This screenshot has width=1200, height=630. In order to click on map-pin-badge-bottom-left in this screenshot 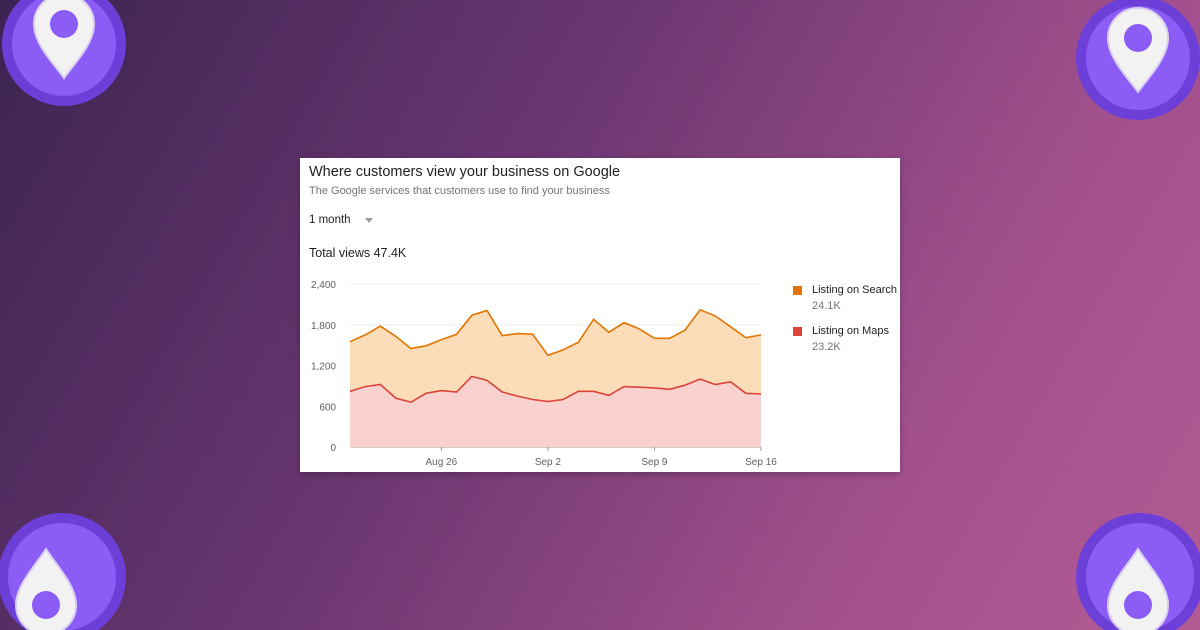, I will do `click(63, 571)`.